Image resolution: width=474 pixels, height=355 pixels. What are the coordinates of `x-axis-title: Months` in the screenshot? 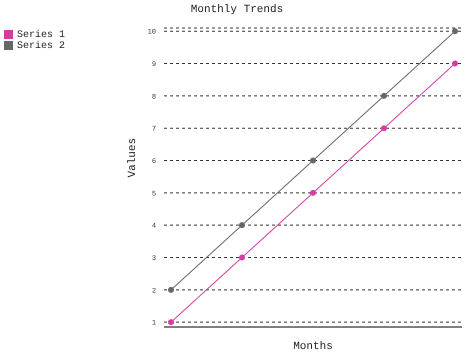 It's located at (313, 347).